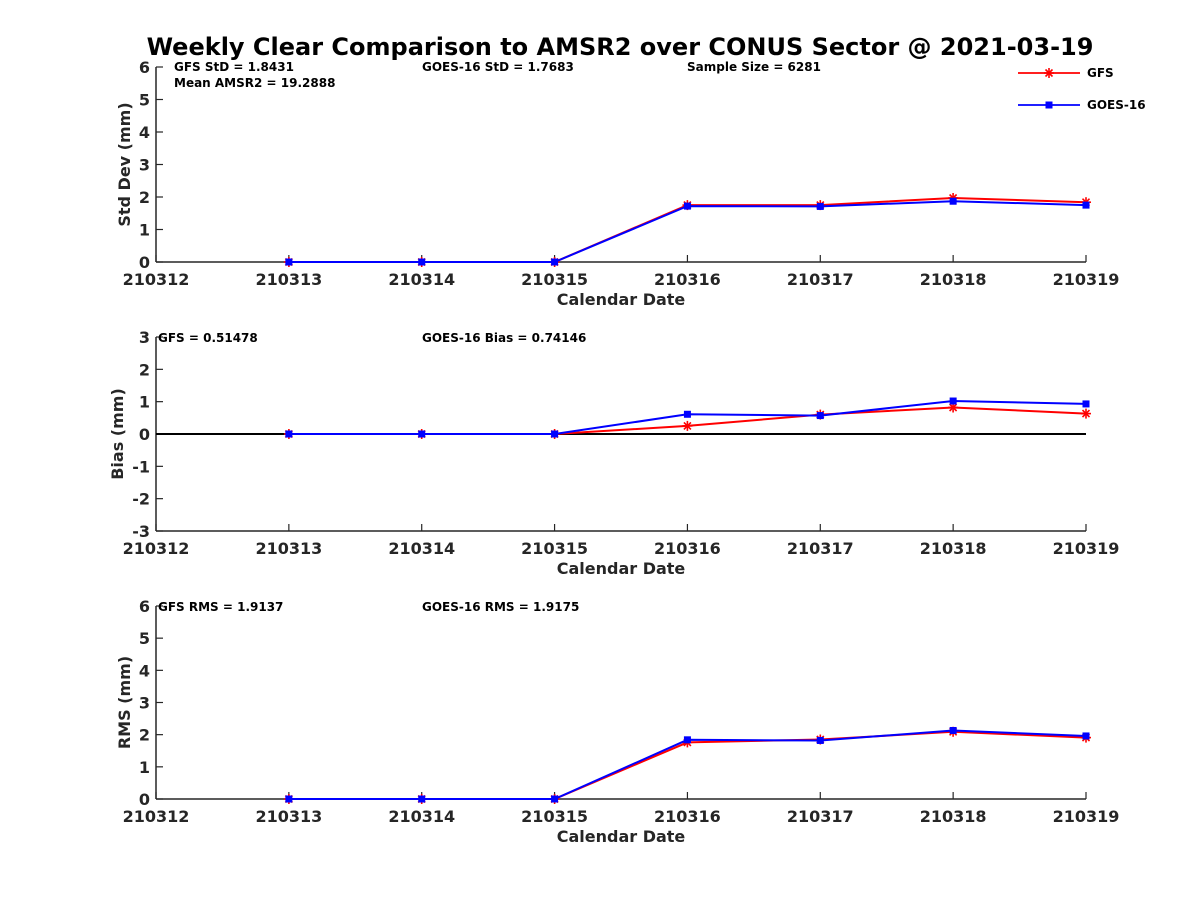  What do you see at coordinates (141, 531) in the screenshot?
I see `bias-y-tick-label: -3` at bounding box center [141, 531].